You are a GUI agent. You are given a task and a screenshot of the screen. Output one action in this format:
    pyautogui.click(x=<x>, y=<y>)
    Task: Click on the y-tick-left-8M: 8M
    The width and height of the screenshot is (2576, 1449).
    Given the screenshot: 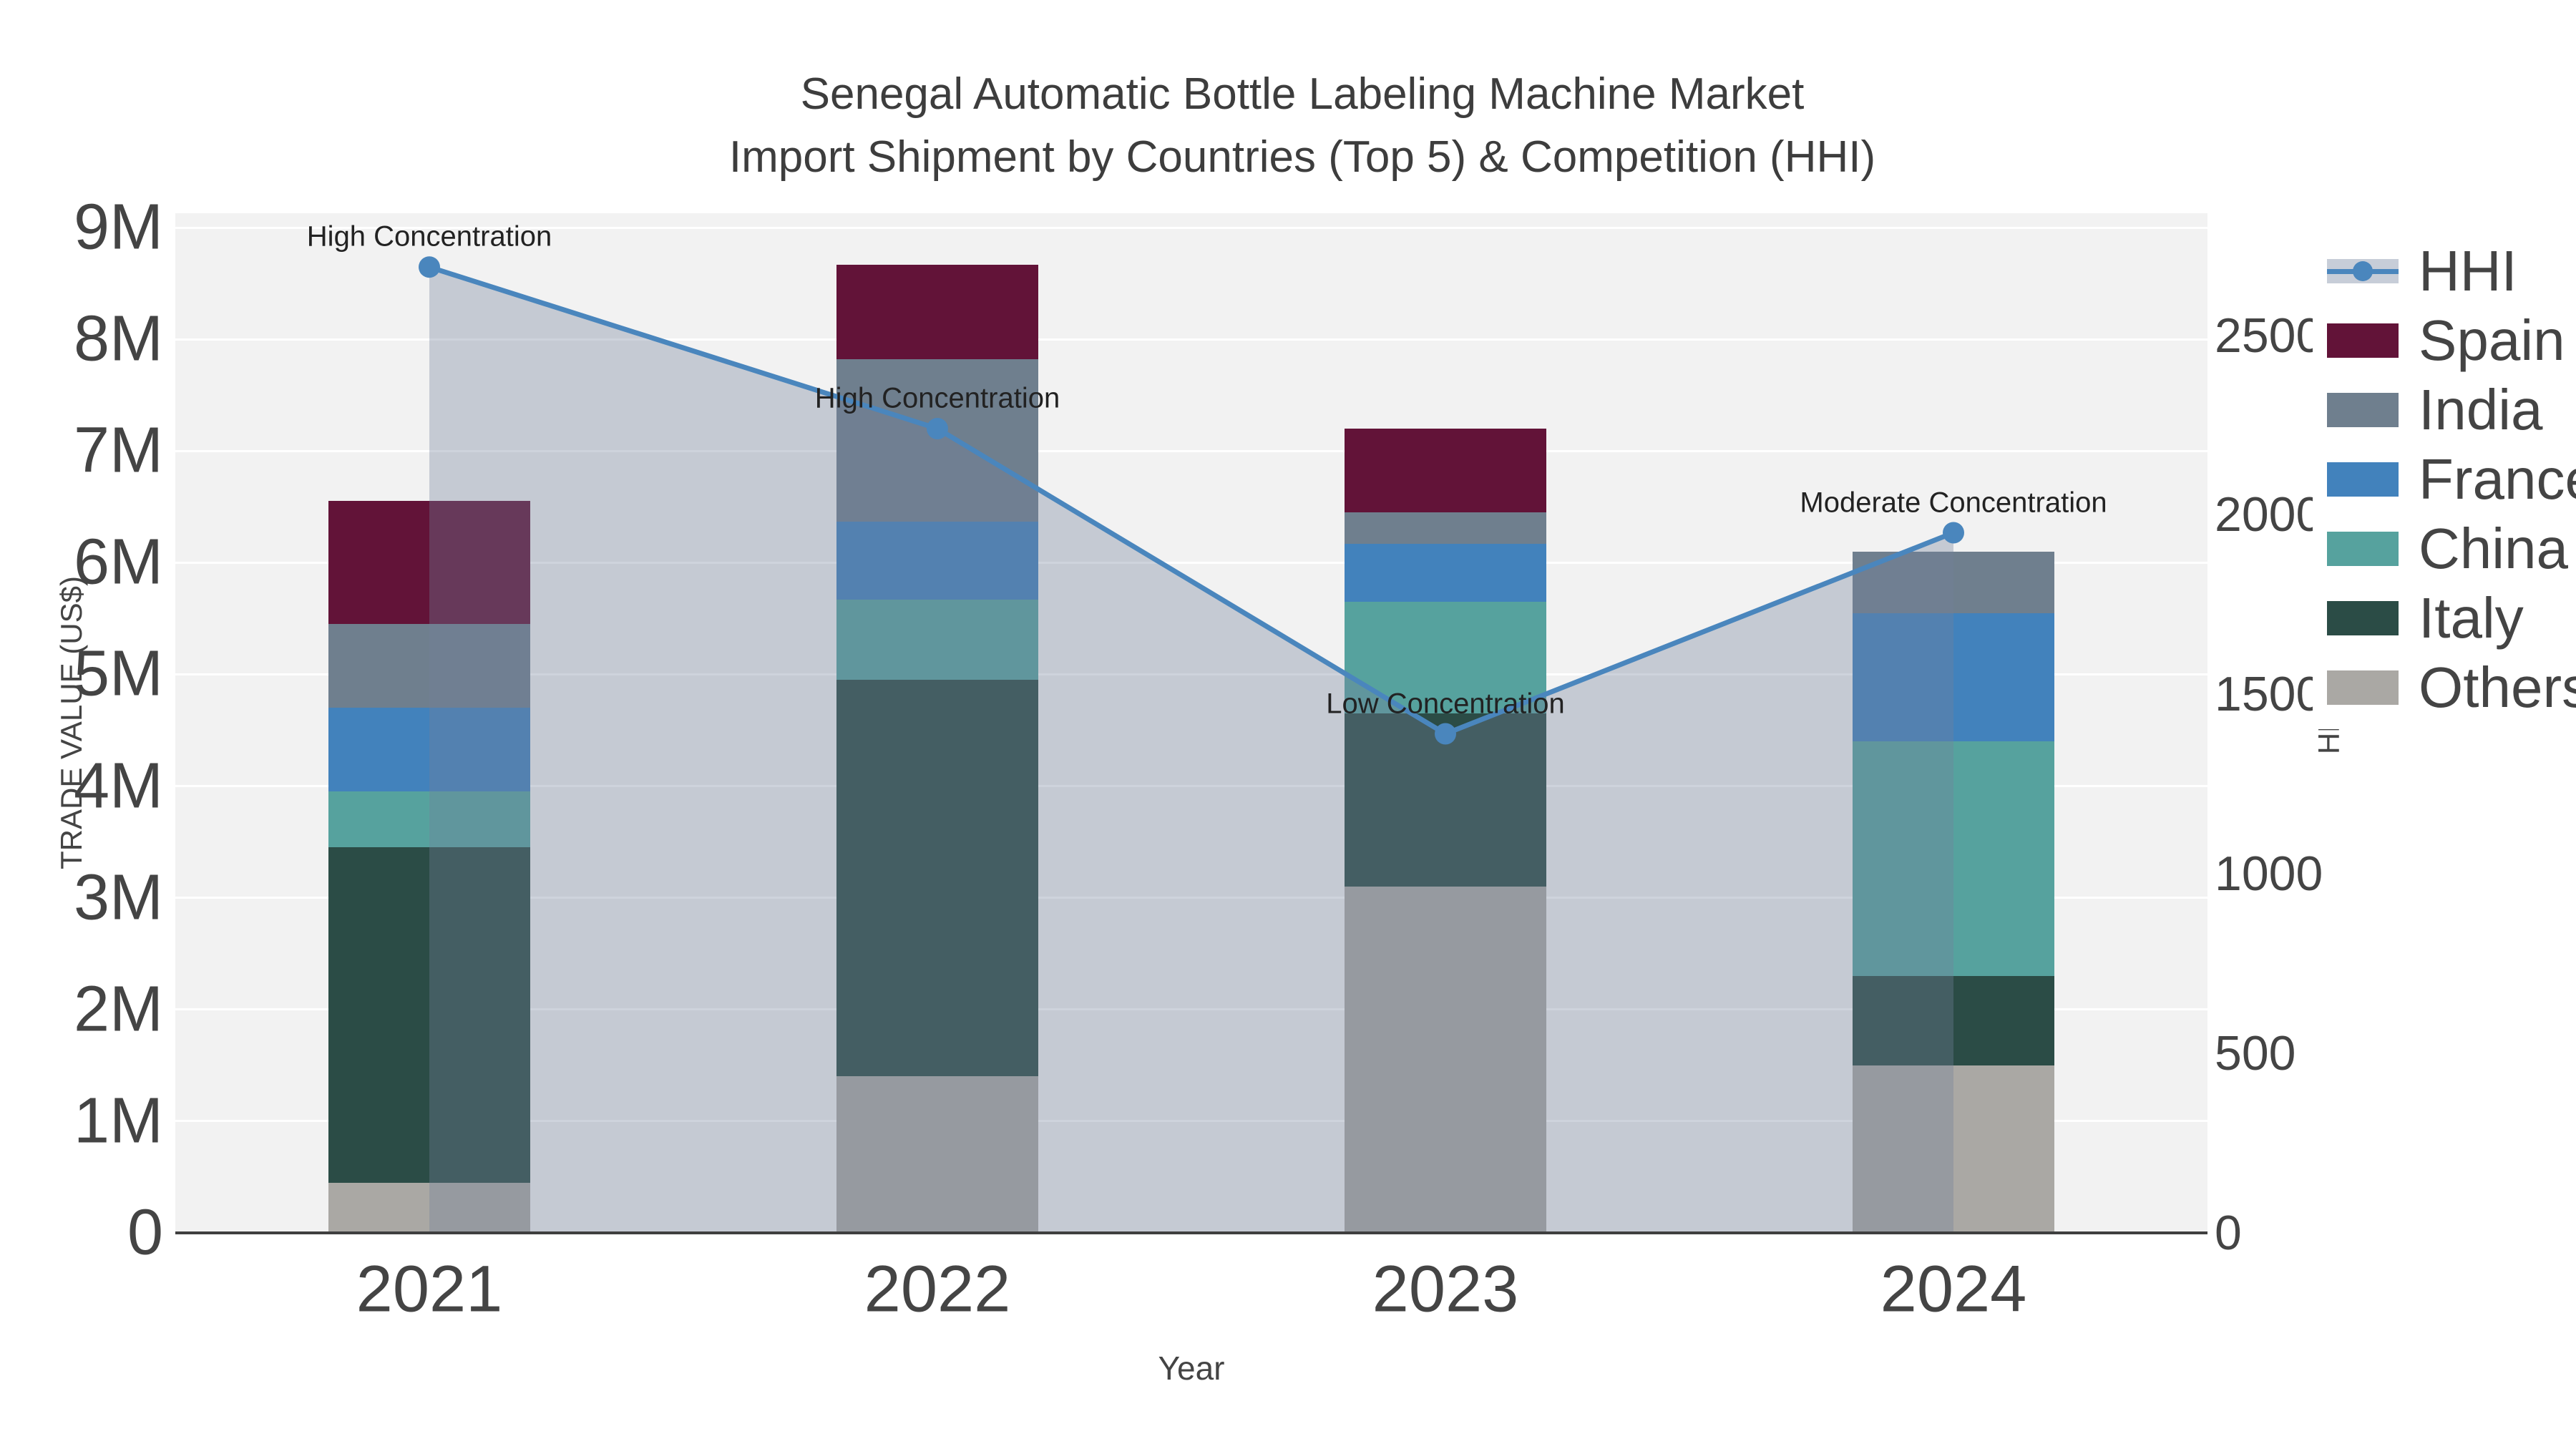 What is the action you would take?
    pyautogui.click(x=118, y=339)
    